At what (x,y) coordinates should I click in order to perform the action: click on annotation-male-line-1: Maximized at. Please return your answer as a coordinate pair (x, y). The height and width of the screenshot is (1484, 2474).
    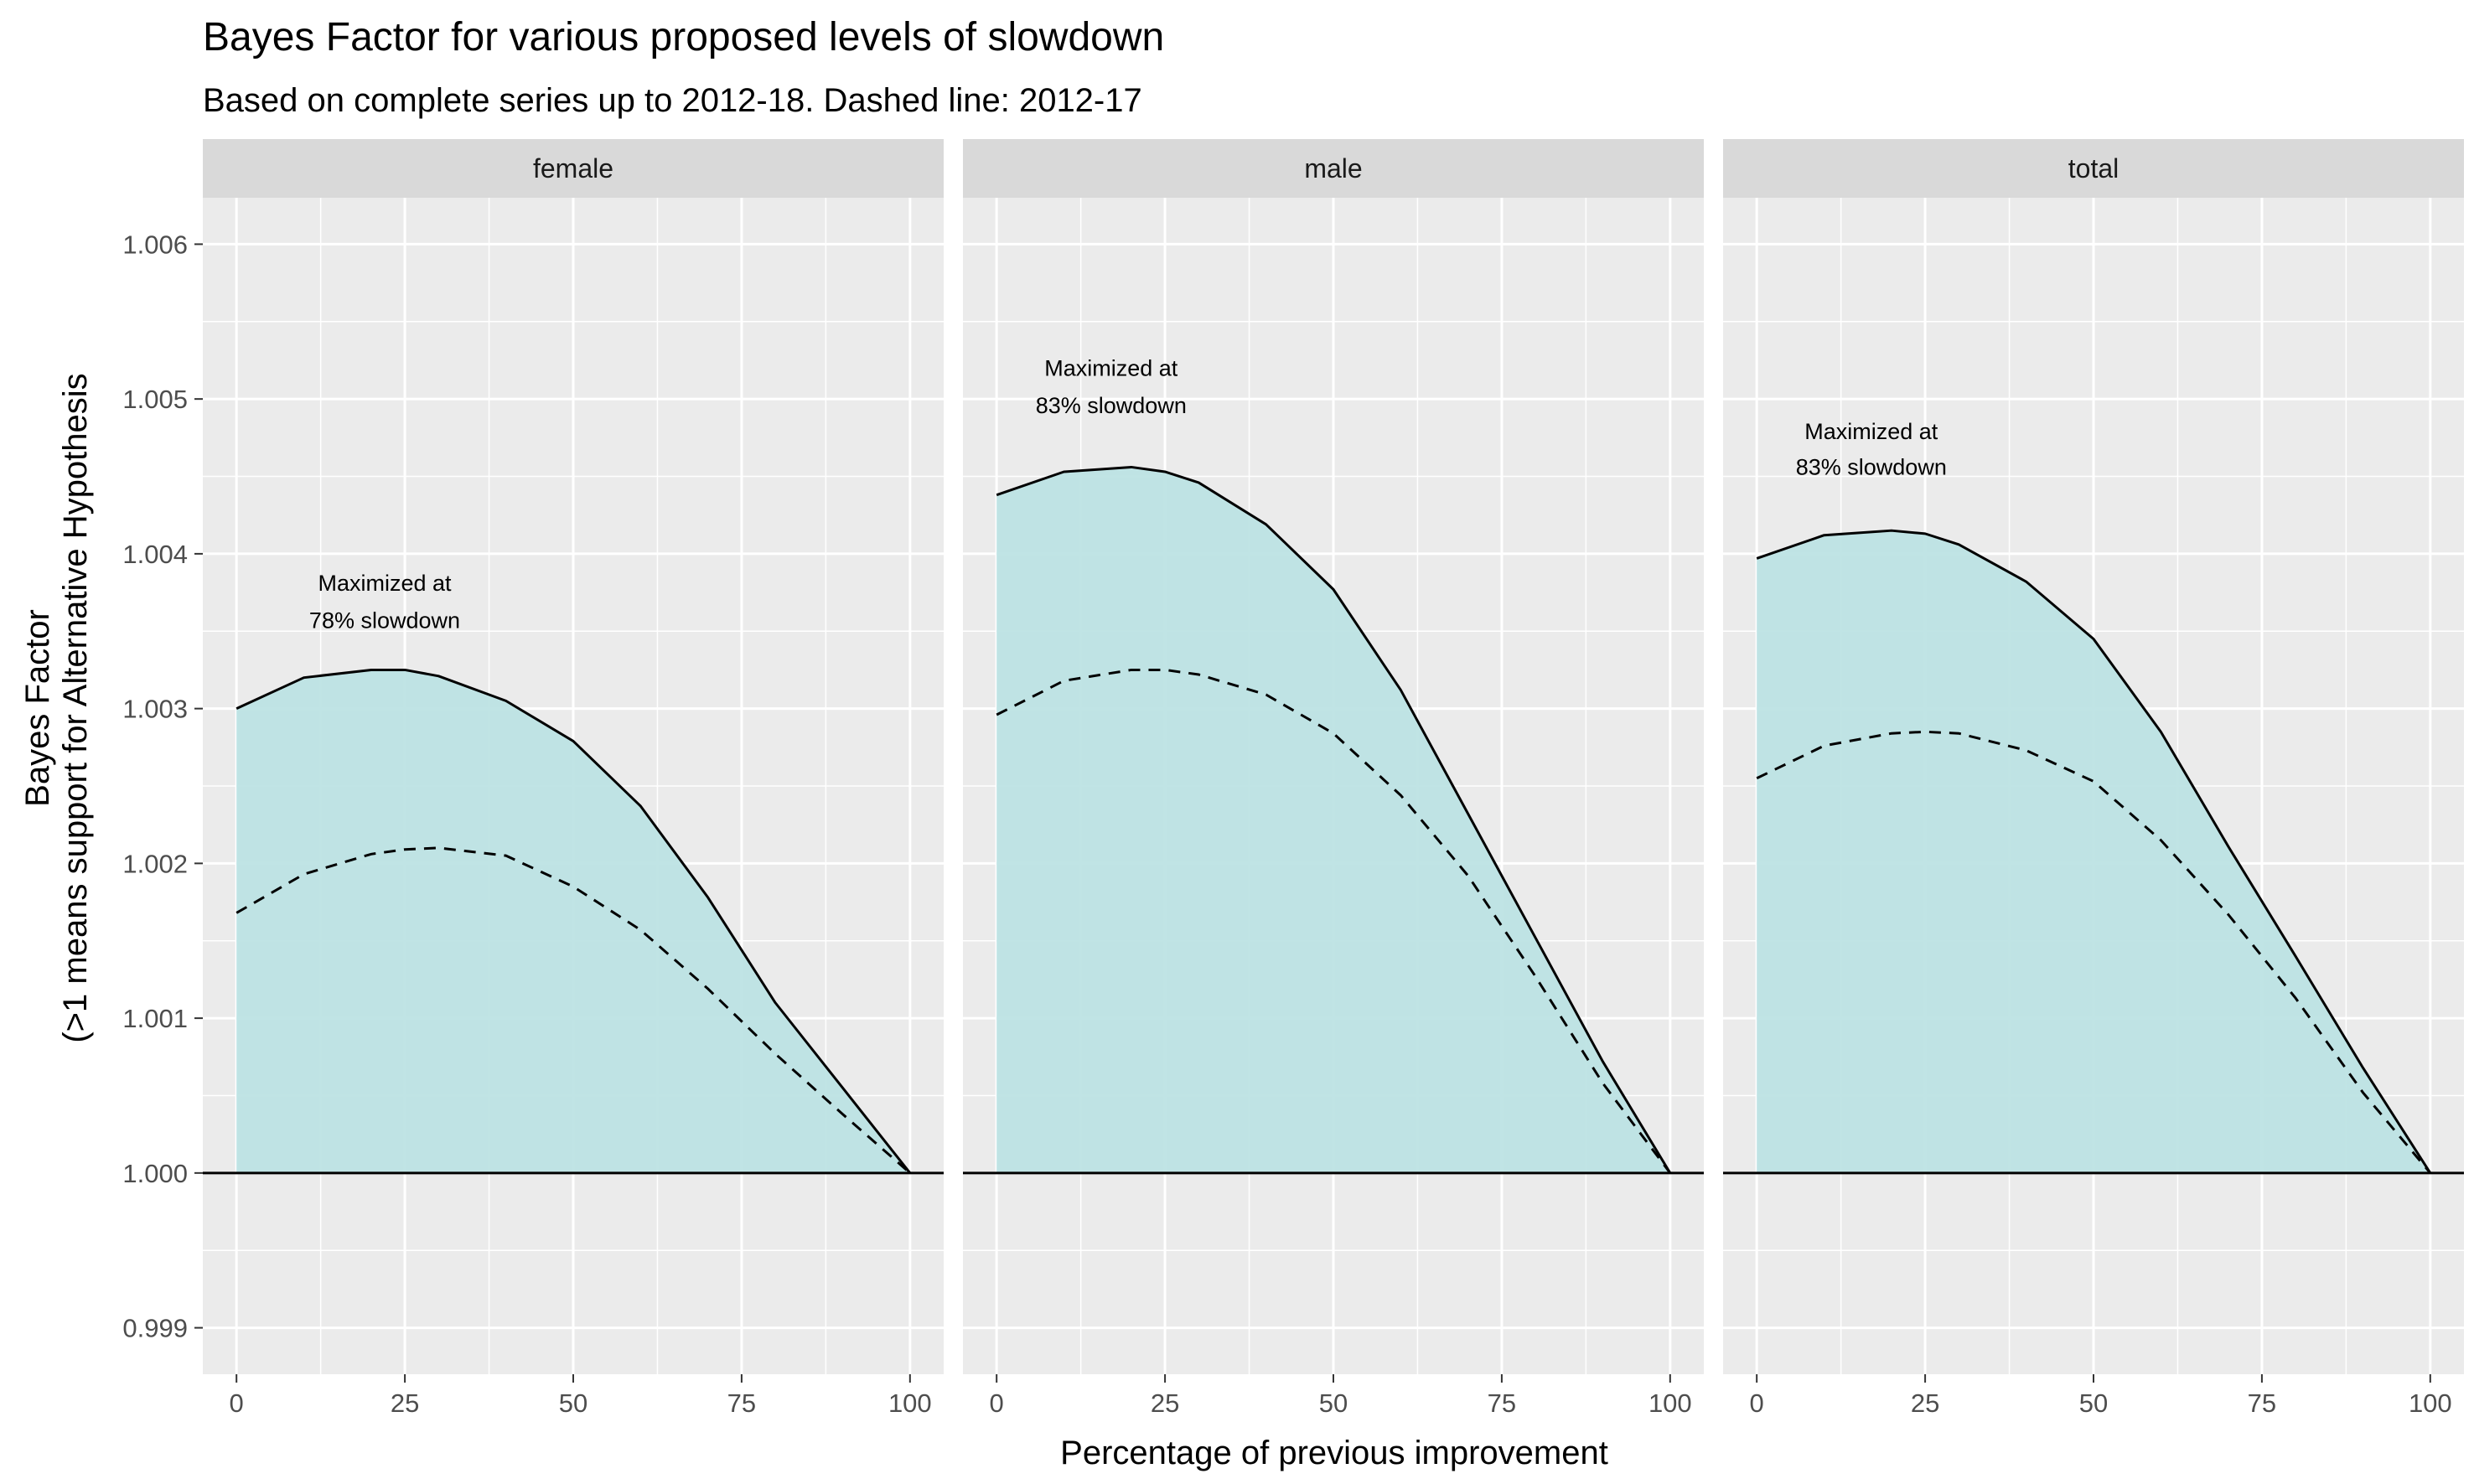
    Looking at the image, I should click on (1111, 368).